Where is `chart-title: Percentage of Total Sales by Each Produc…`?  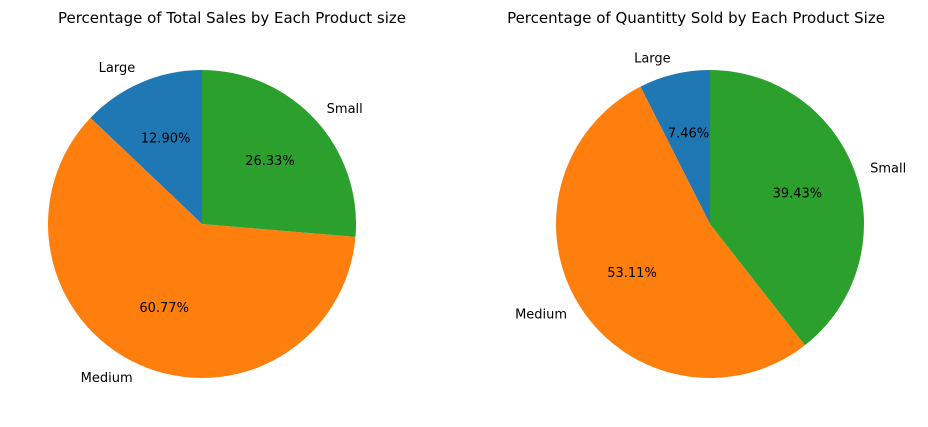
chart-title: Percentage of Total Sales by Each Produc… is located at coordinates (232, 18).